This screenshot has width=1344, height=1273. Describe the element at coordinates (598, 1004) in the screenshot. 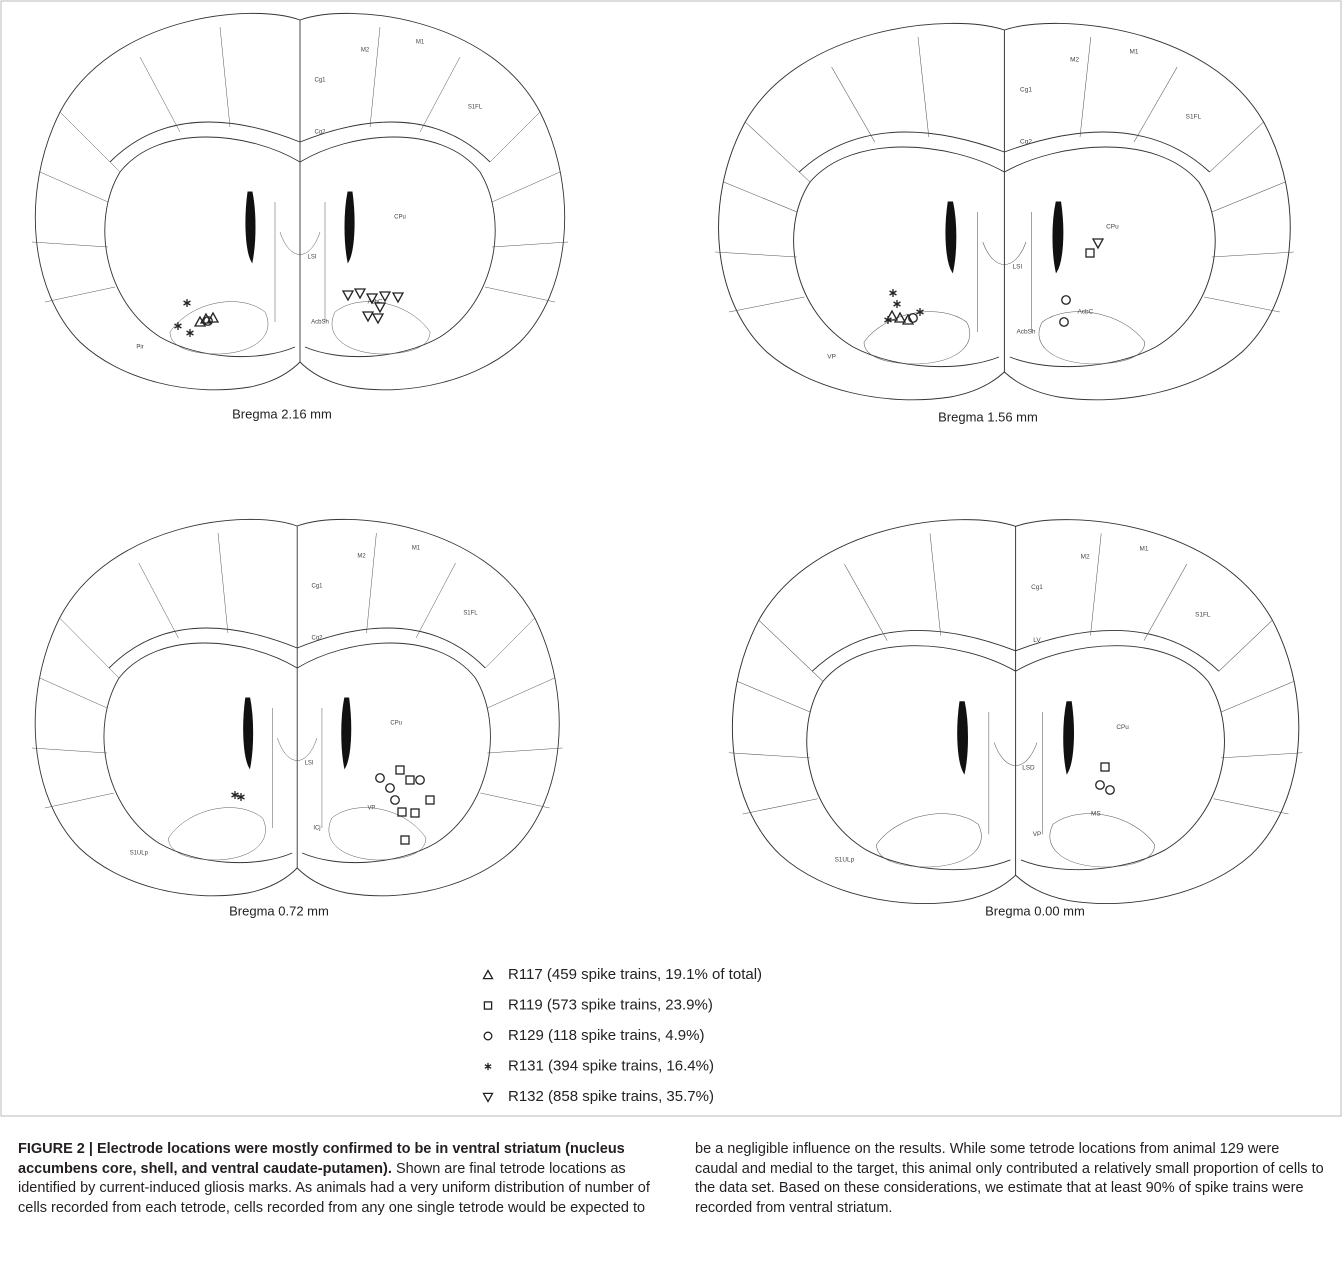

I see `legend-entry: R119 (573 spike trains, 23.9%)` at that location.